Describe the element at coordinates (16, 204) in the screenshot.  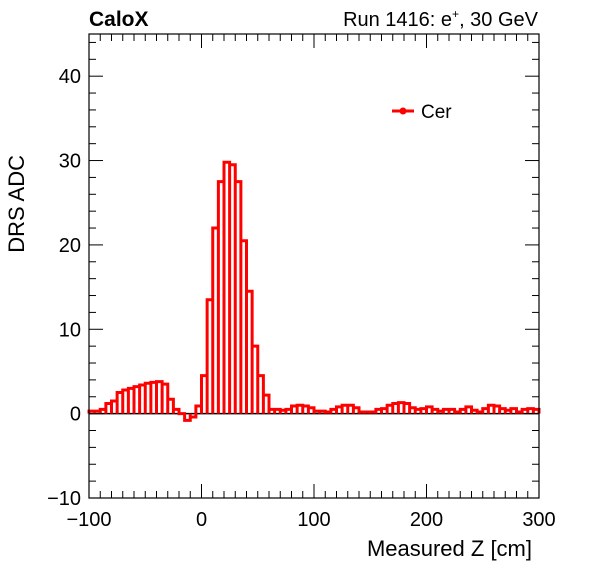
I see `y-axis-title: DRS ADC` at that location.